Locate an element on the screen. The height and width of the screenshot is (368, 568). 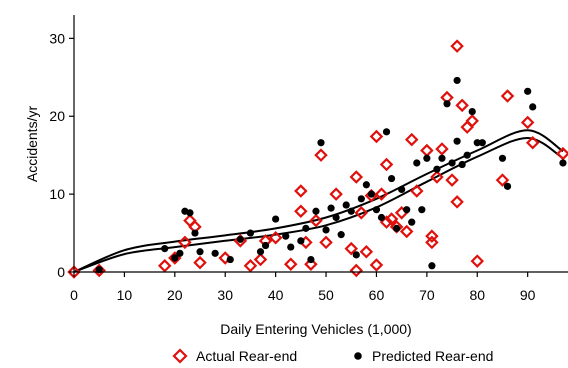
x-tick-label: 20 is located at coordinates (175, 295).